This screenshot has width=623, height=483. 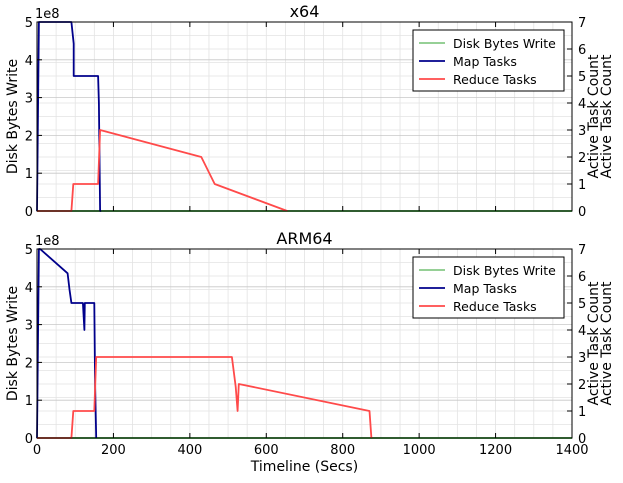 What do you see at coordinates (419, 450) in the screenshot?
I see `x-tick-label: 1000` at bounding box center [419, 450].